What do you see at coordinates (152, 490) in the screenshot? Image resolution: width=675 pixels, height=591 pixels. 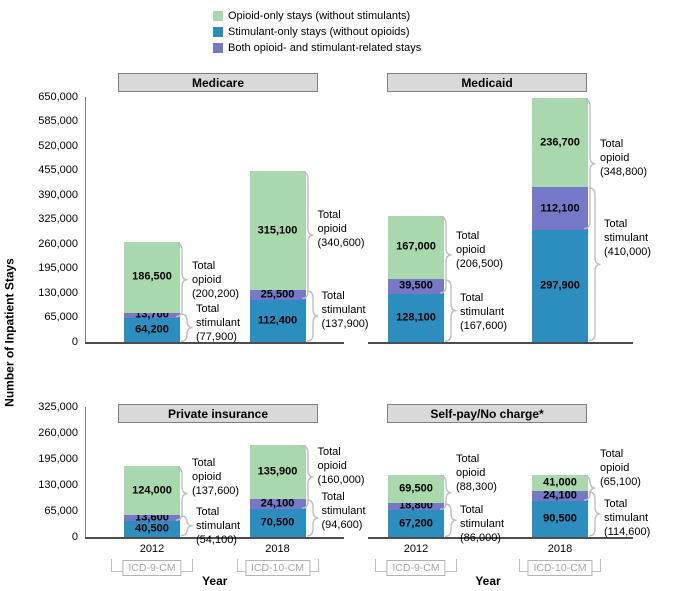 I see `segment-value-label: 124,000` at bounding box center [152, 490].